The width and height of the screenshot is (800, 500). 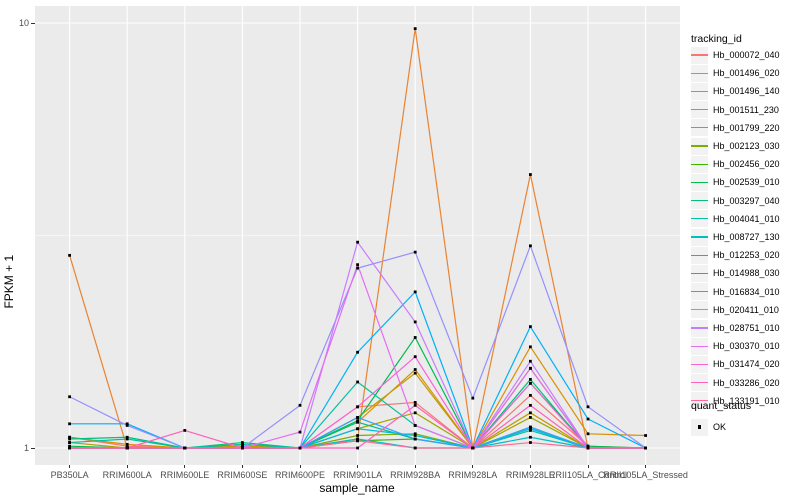 I want to click on legend-label-Hb_016834_010: Hb_016834_010, so click(x=746, y=291).